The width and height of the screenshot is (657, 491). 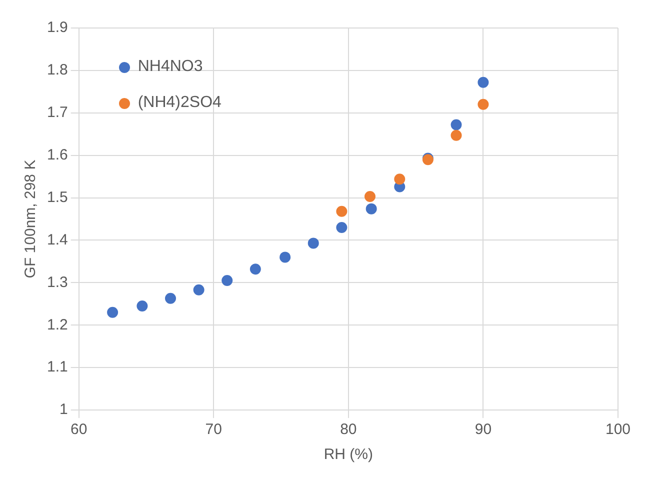 I want to click on y-tick-label: 1.7, so click(x=57, y=113).